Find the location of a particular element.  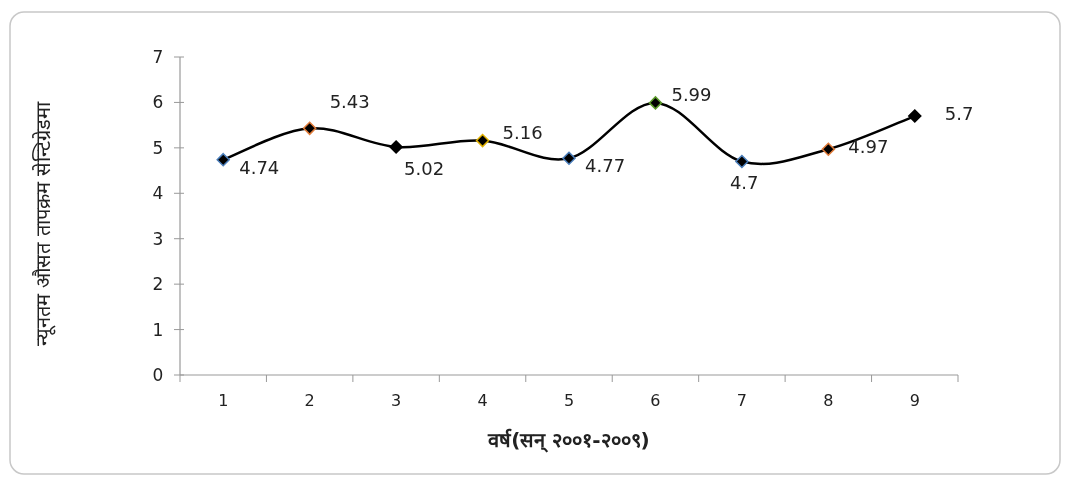

data-label: 5.7 is located at coordinates (959, 114).